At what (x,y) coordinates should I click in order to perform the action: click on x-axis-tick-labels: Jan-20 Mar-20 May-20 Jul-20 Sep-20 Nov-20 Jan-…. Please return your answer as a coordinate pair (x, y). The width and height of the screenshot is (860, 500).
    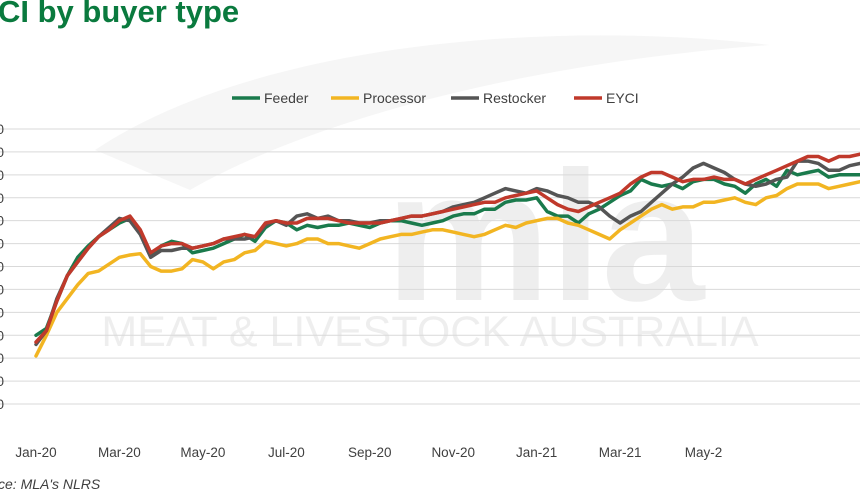
    Looking at the image, I should click on (368, 452).